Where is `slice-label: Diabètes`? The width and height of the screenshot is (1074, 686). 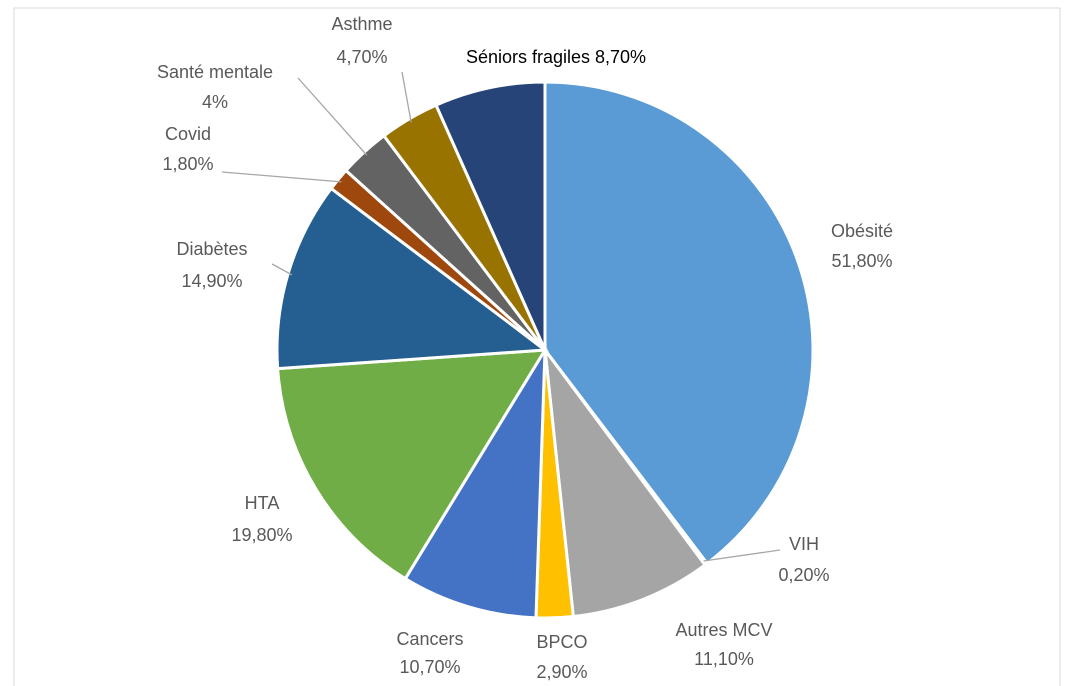
slice-label: Diabètes is located at coordinates (211, 249).